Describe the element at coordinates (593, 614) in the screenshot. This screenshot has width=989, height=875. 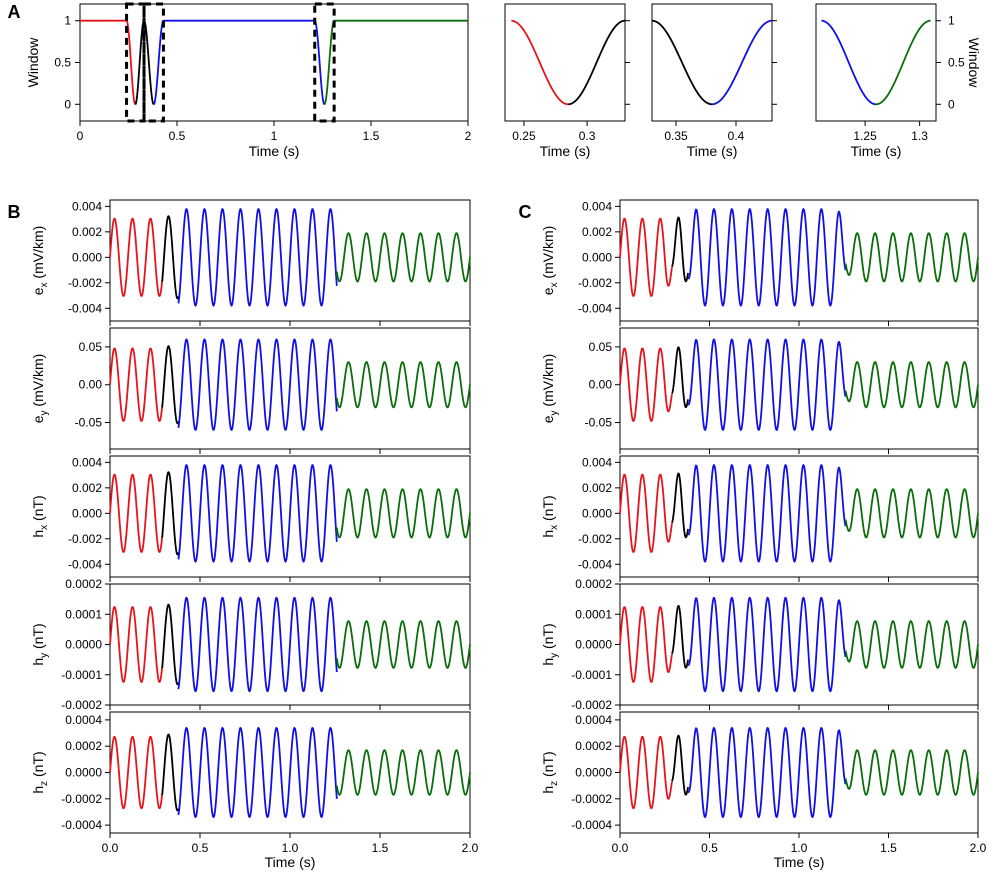
I see `y-tick-label: 0.0001` at that location.